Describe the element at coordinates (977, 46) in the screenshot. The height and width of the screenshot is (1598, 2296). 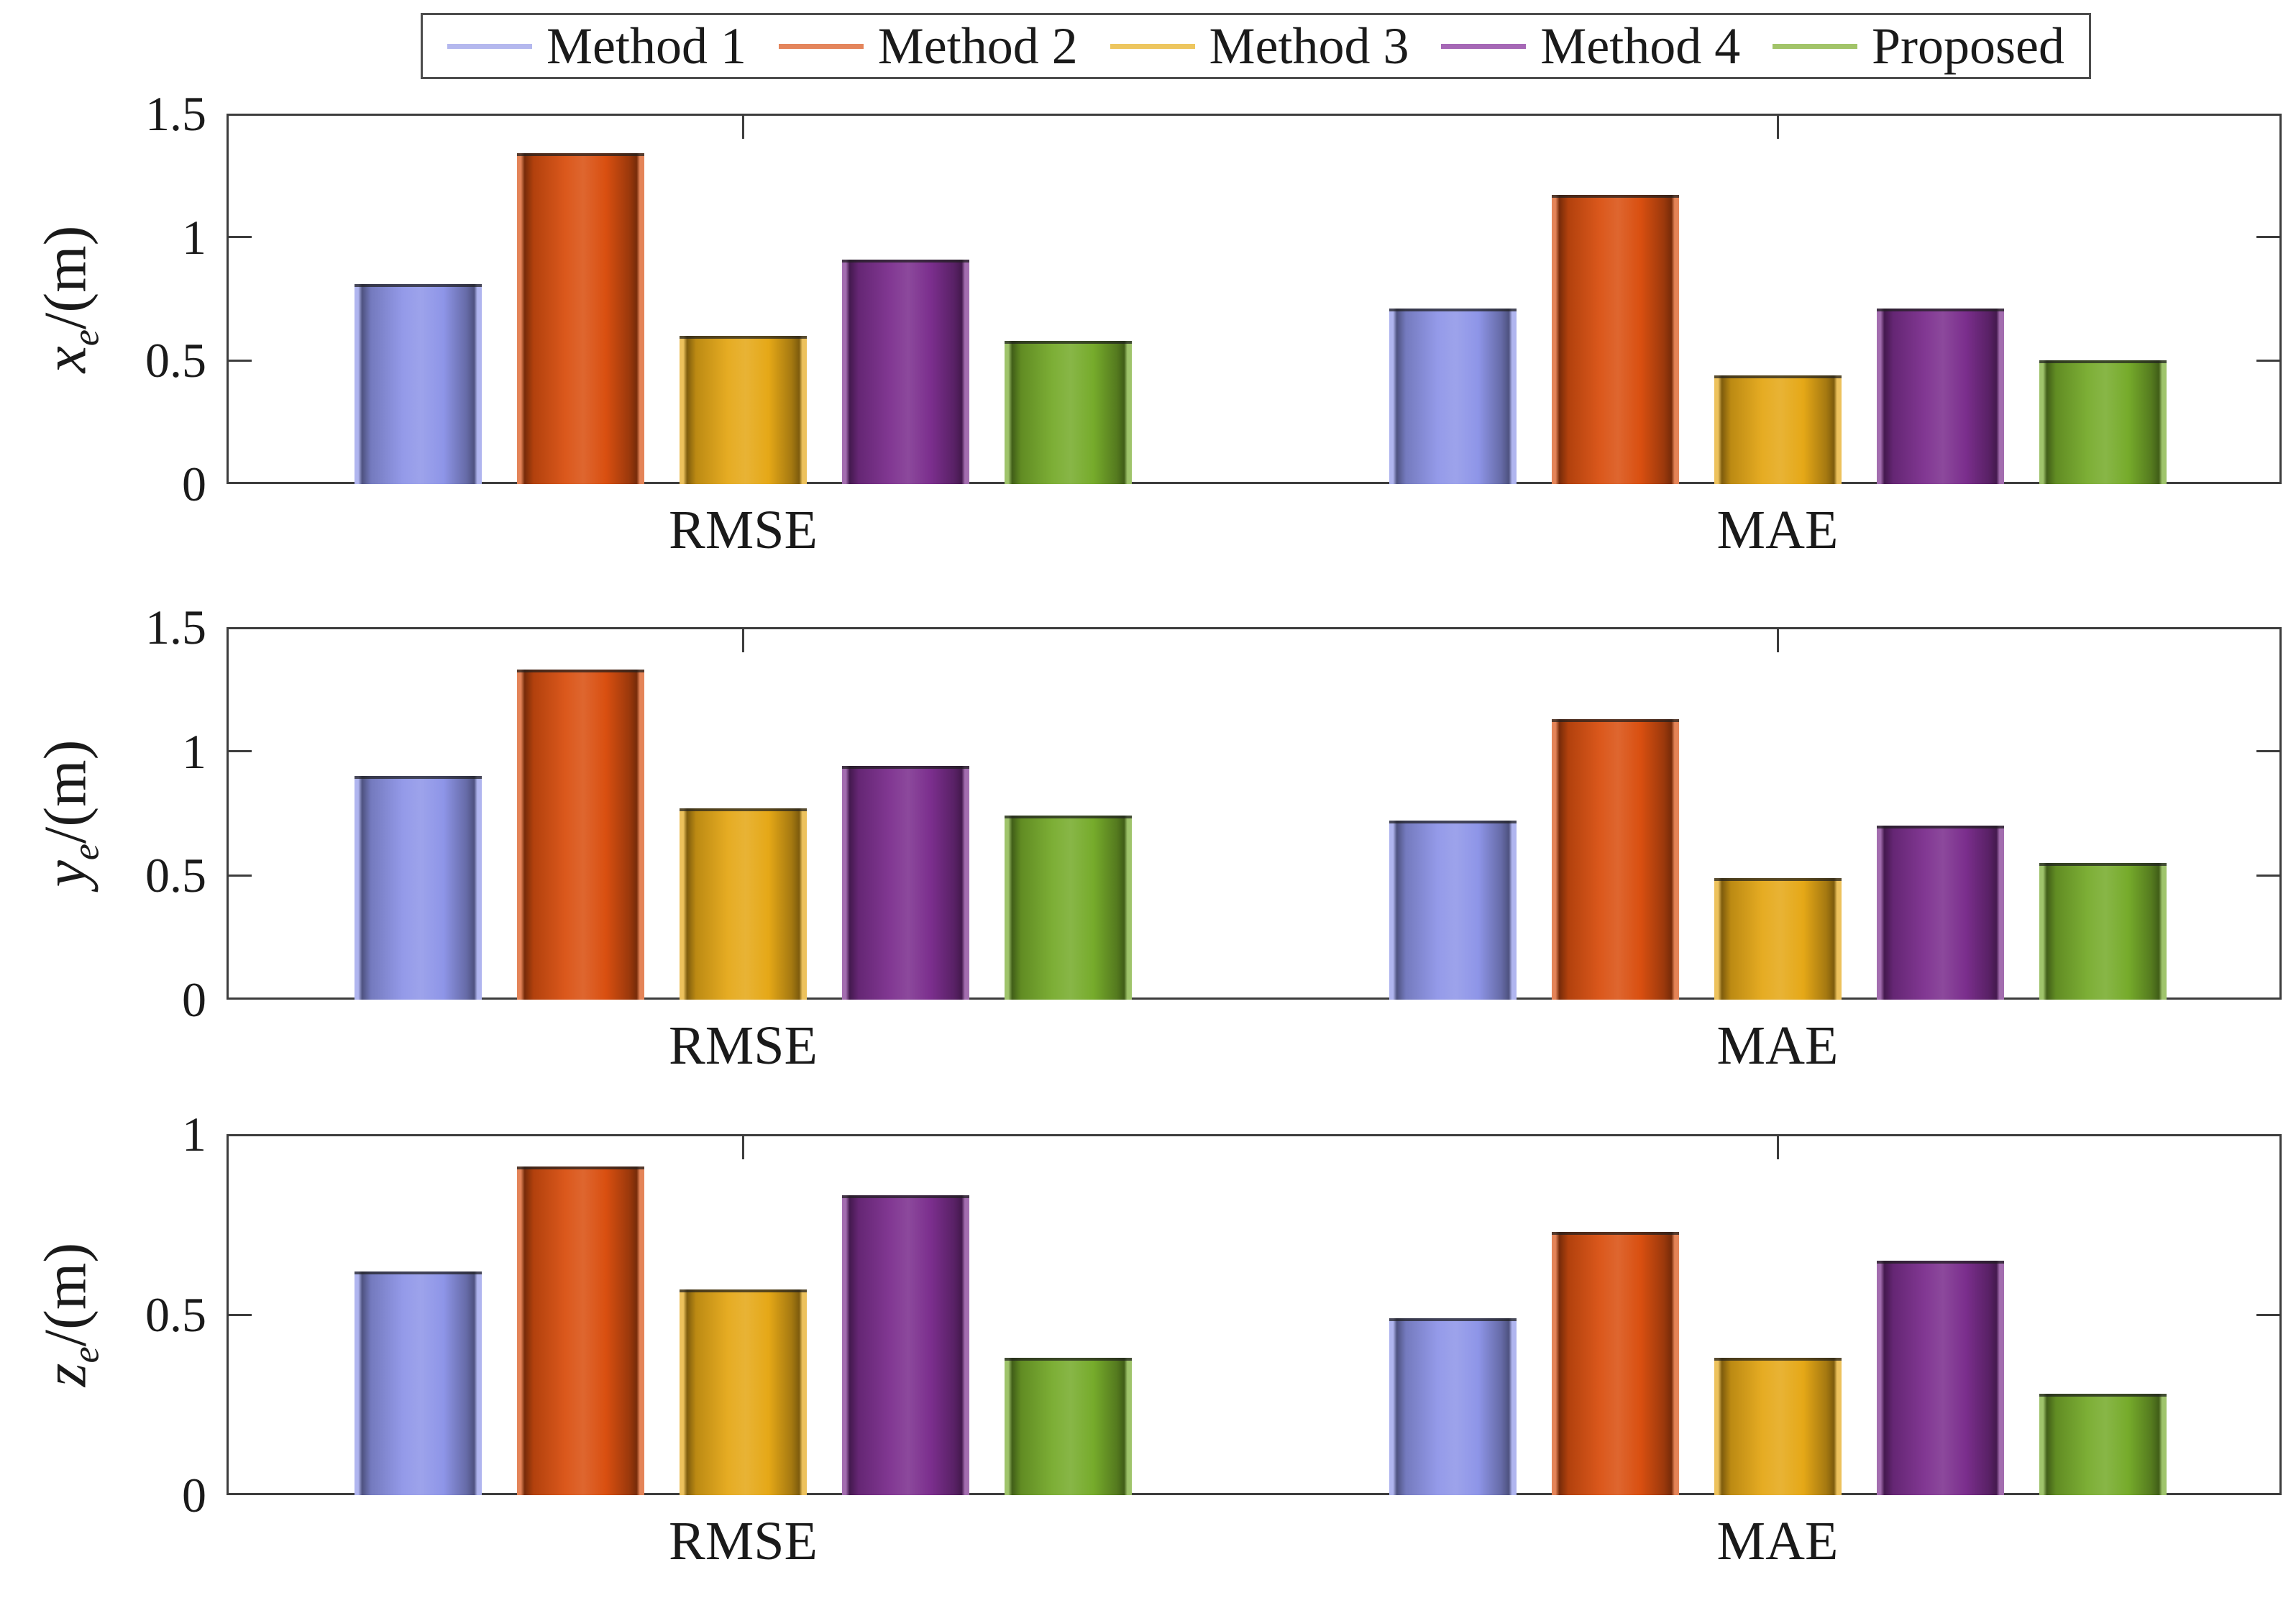
I see `legend-label: Method 2` at that location.